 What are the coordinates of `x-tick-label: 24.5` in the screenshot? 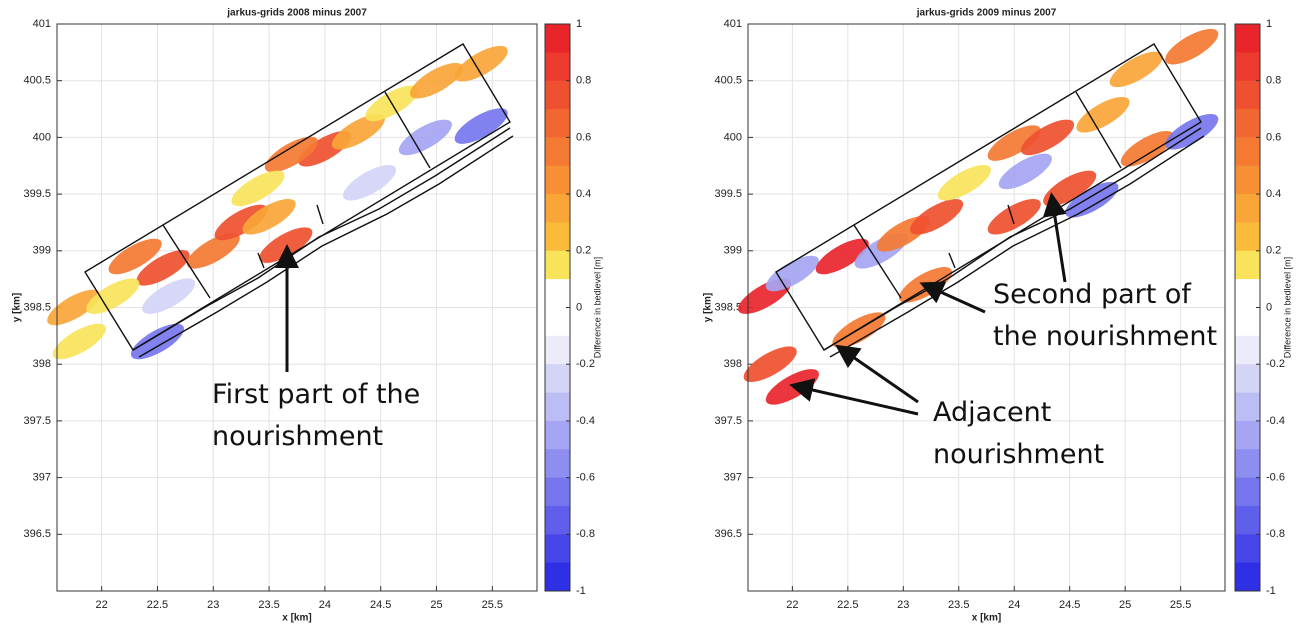 It's located at (1069, 605).